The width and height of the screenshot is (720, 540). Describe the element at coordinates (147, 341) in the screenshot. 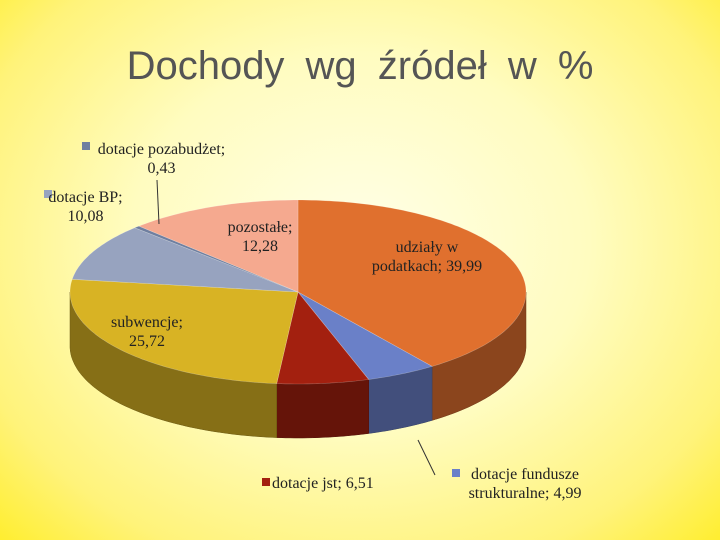

I see `value-label: 25,72` at that location.